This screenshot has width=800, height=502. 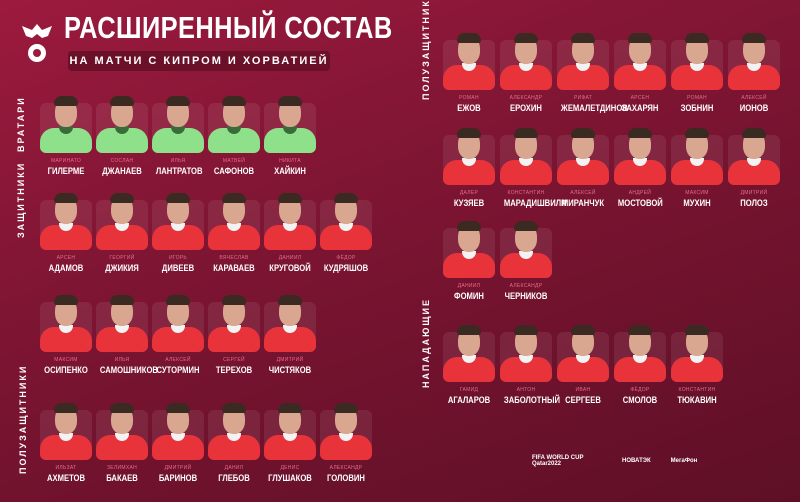 I want to click on player-last-name: ЧИСТЯКОВ, so click(x=290, y=370).